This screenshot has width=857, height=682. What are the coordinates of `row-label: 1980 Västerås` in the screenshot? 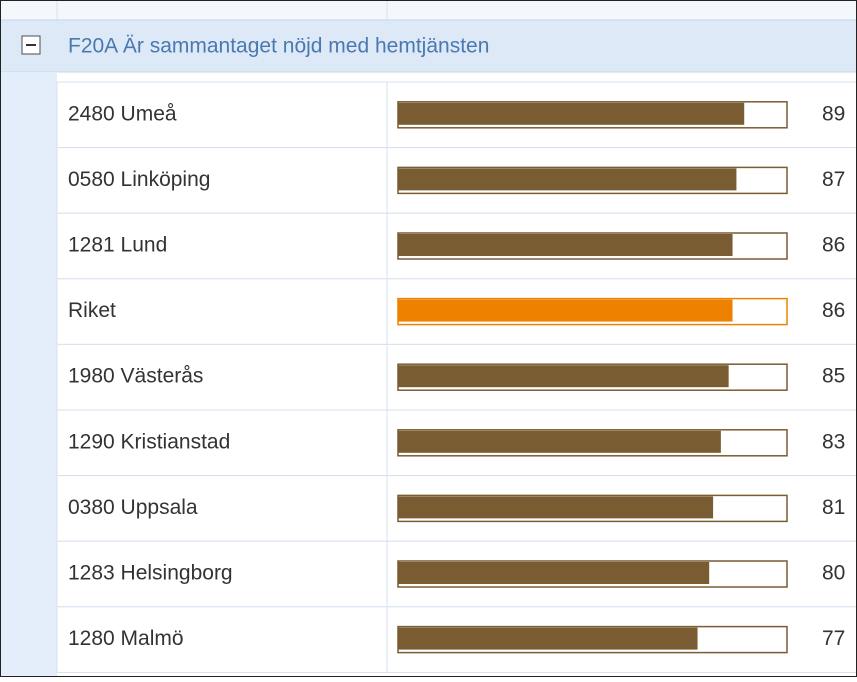 It's located at (135, 376).